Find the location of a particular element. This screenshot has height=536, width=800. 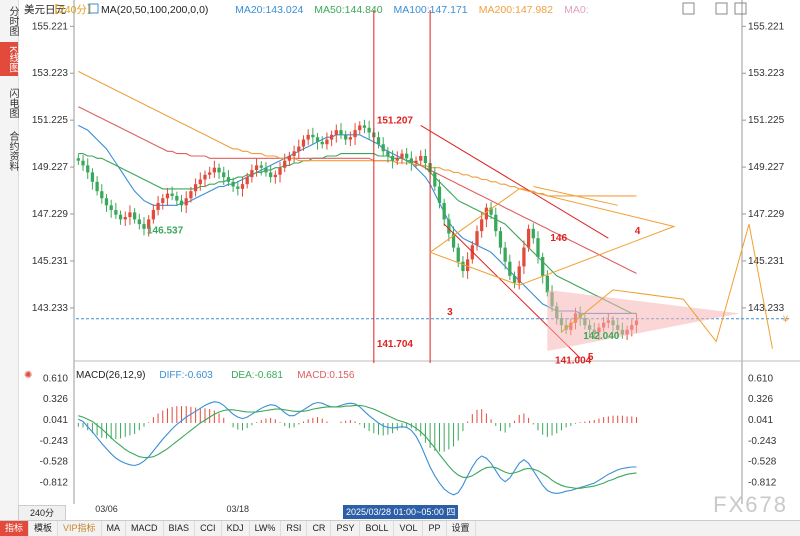

macd-right-tick-0: 0.610 is located at coordinates (760, 378).